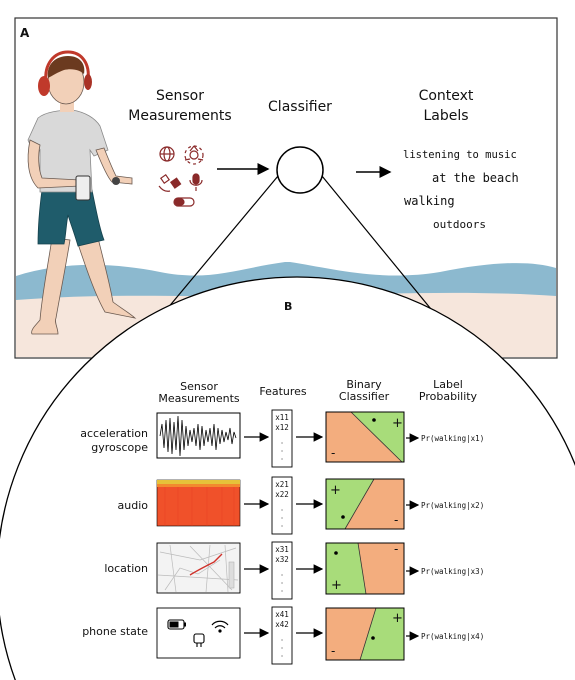  I want to click on feature-1b: x12, so click(282, 427).